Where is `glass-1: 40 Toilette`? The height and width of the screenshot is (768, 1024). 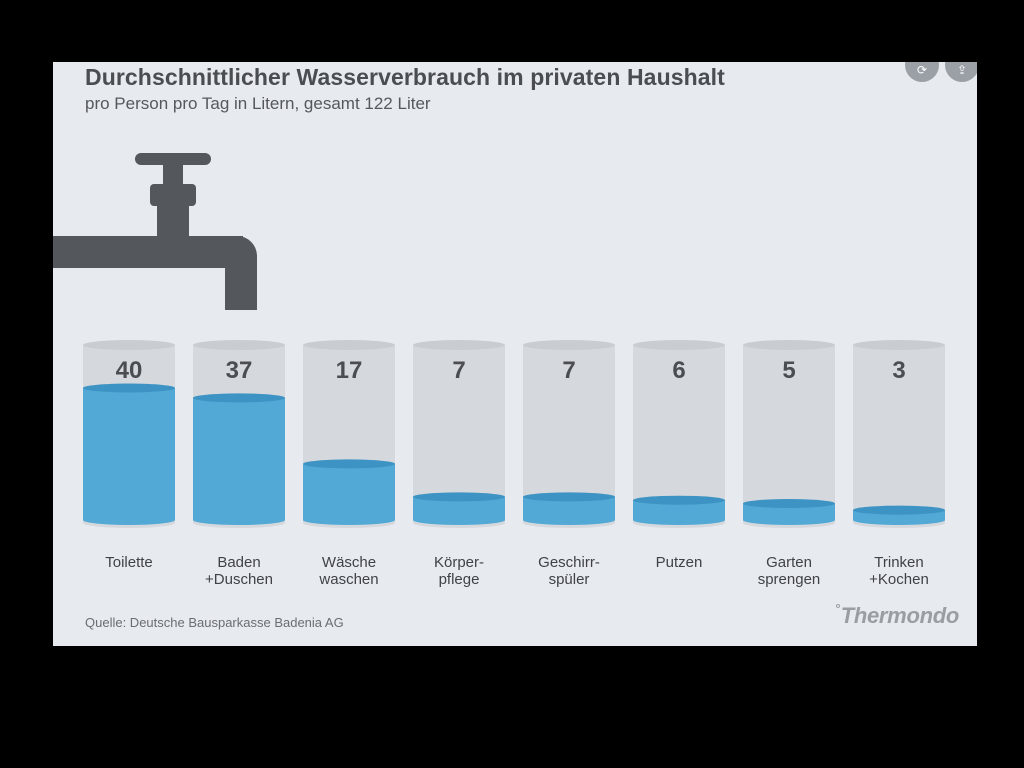 glass-1: 40 Toilette is located at coordinates (129, 455).